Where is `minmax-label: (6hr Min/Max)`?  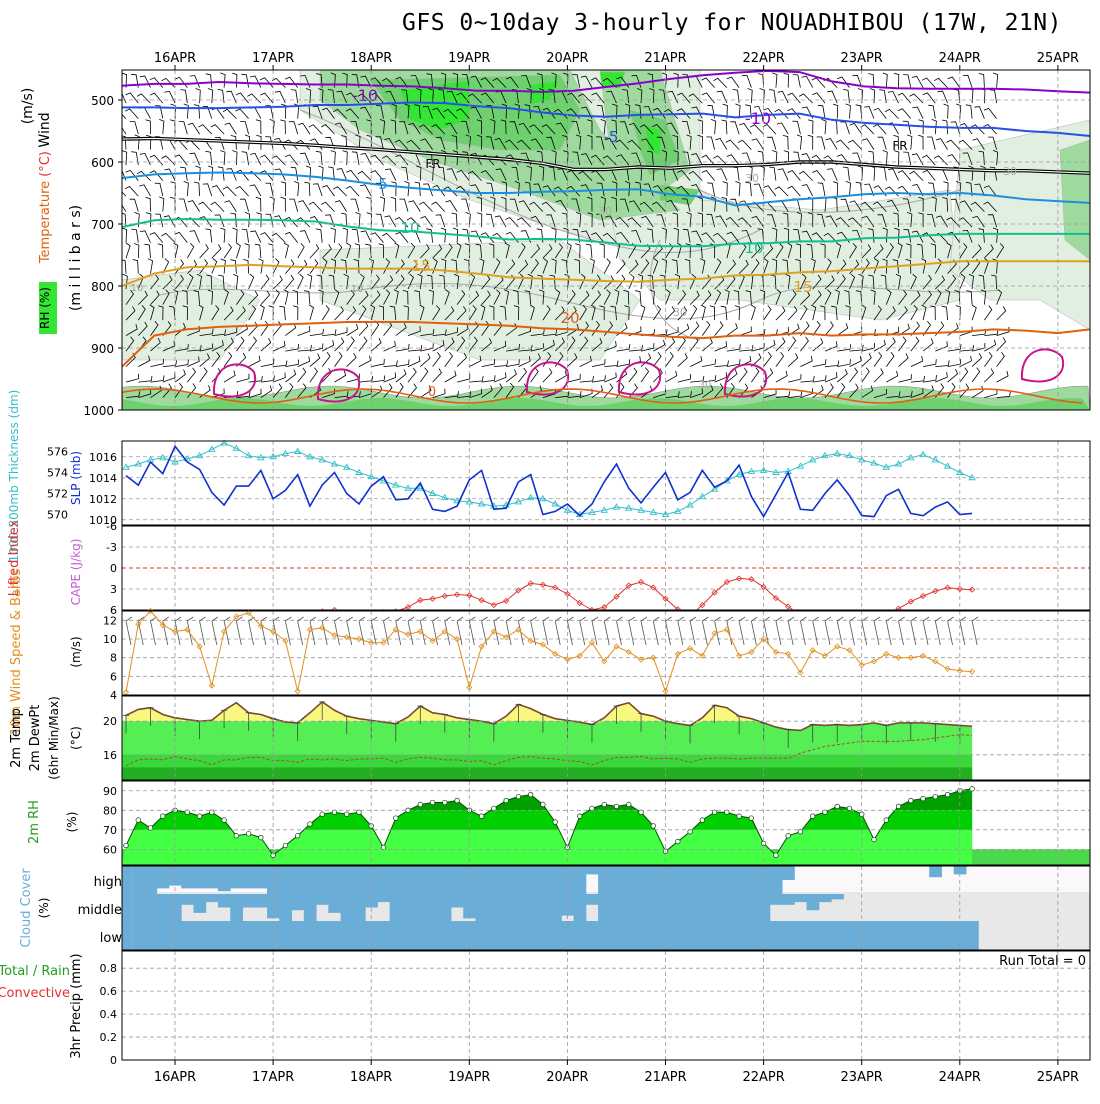
minmax-label: (6hr Min/Max) is located at coordinates (54, 738).